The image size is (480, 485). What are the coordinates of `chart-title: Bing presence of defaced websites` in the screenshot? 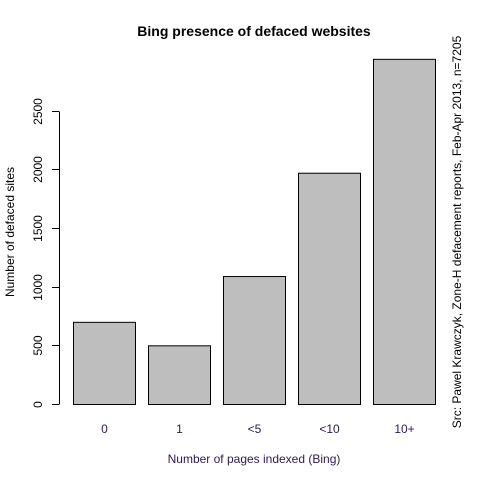 It's located at (254, 31).